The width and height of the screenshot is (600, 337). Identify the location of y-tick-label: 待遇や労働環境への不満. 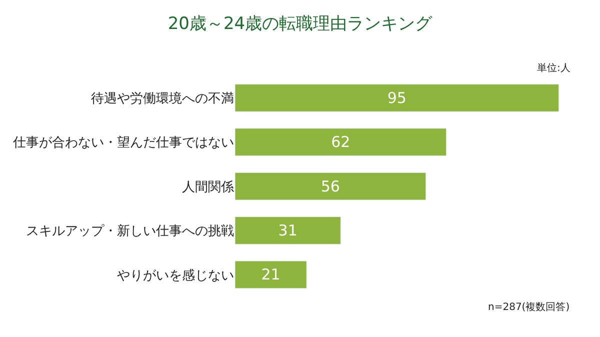
(162, 98).